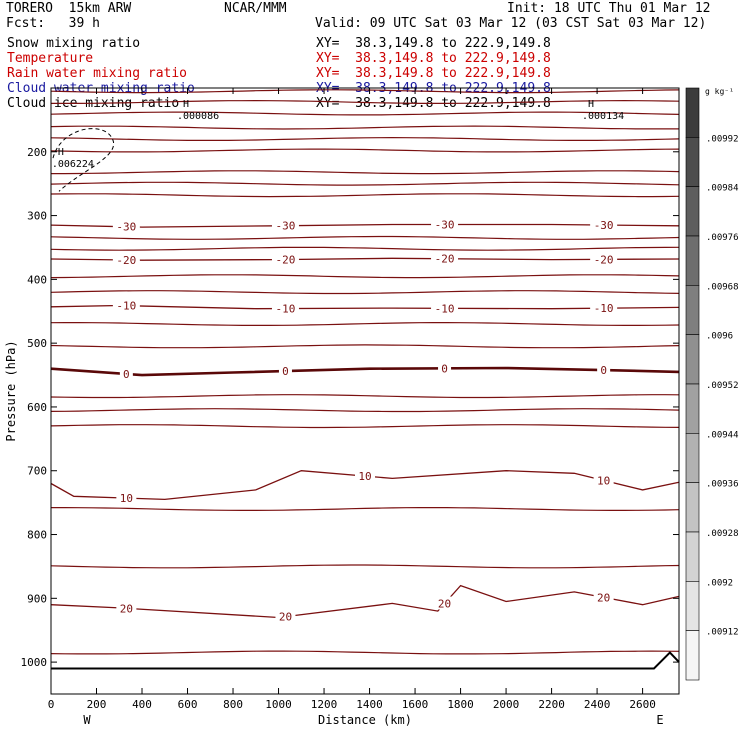  I want to click on isotherm-label: 10, so click(364, 476).